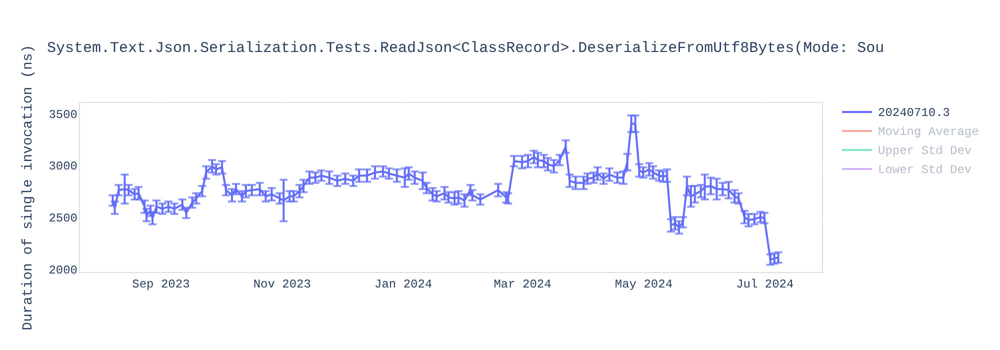 The image size is (1000, 350). What do you see at coordinates (28, 187) in the screenshot?
I see `y-axis-title: Duration of single invocation (ns)` at bounding box center [28, 187].